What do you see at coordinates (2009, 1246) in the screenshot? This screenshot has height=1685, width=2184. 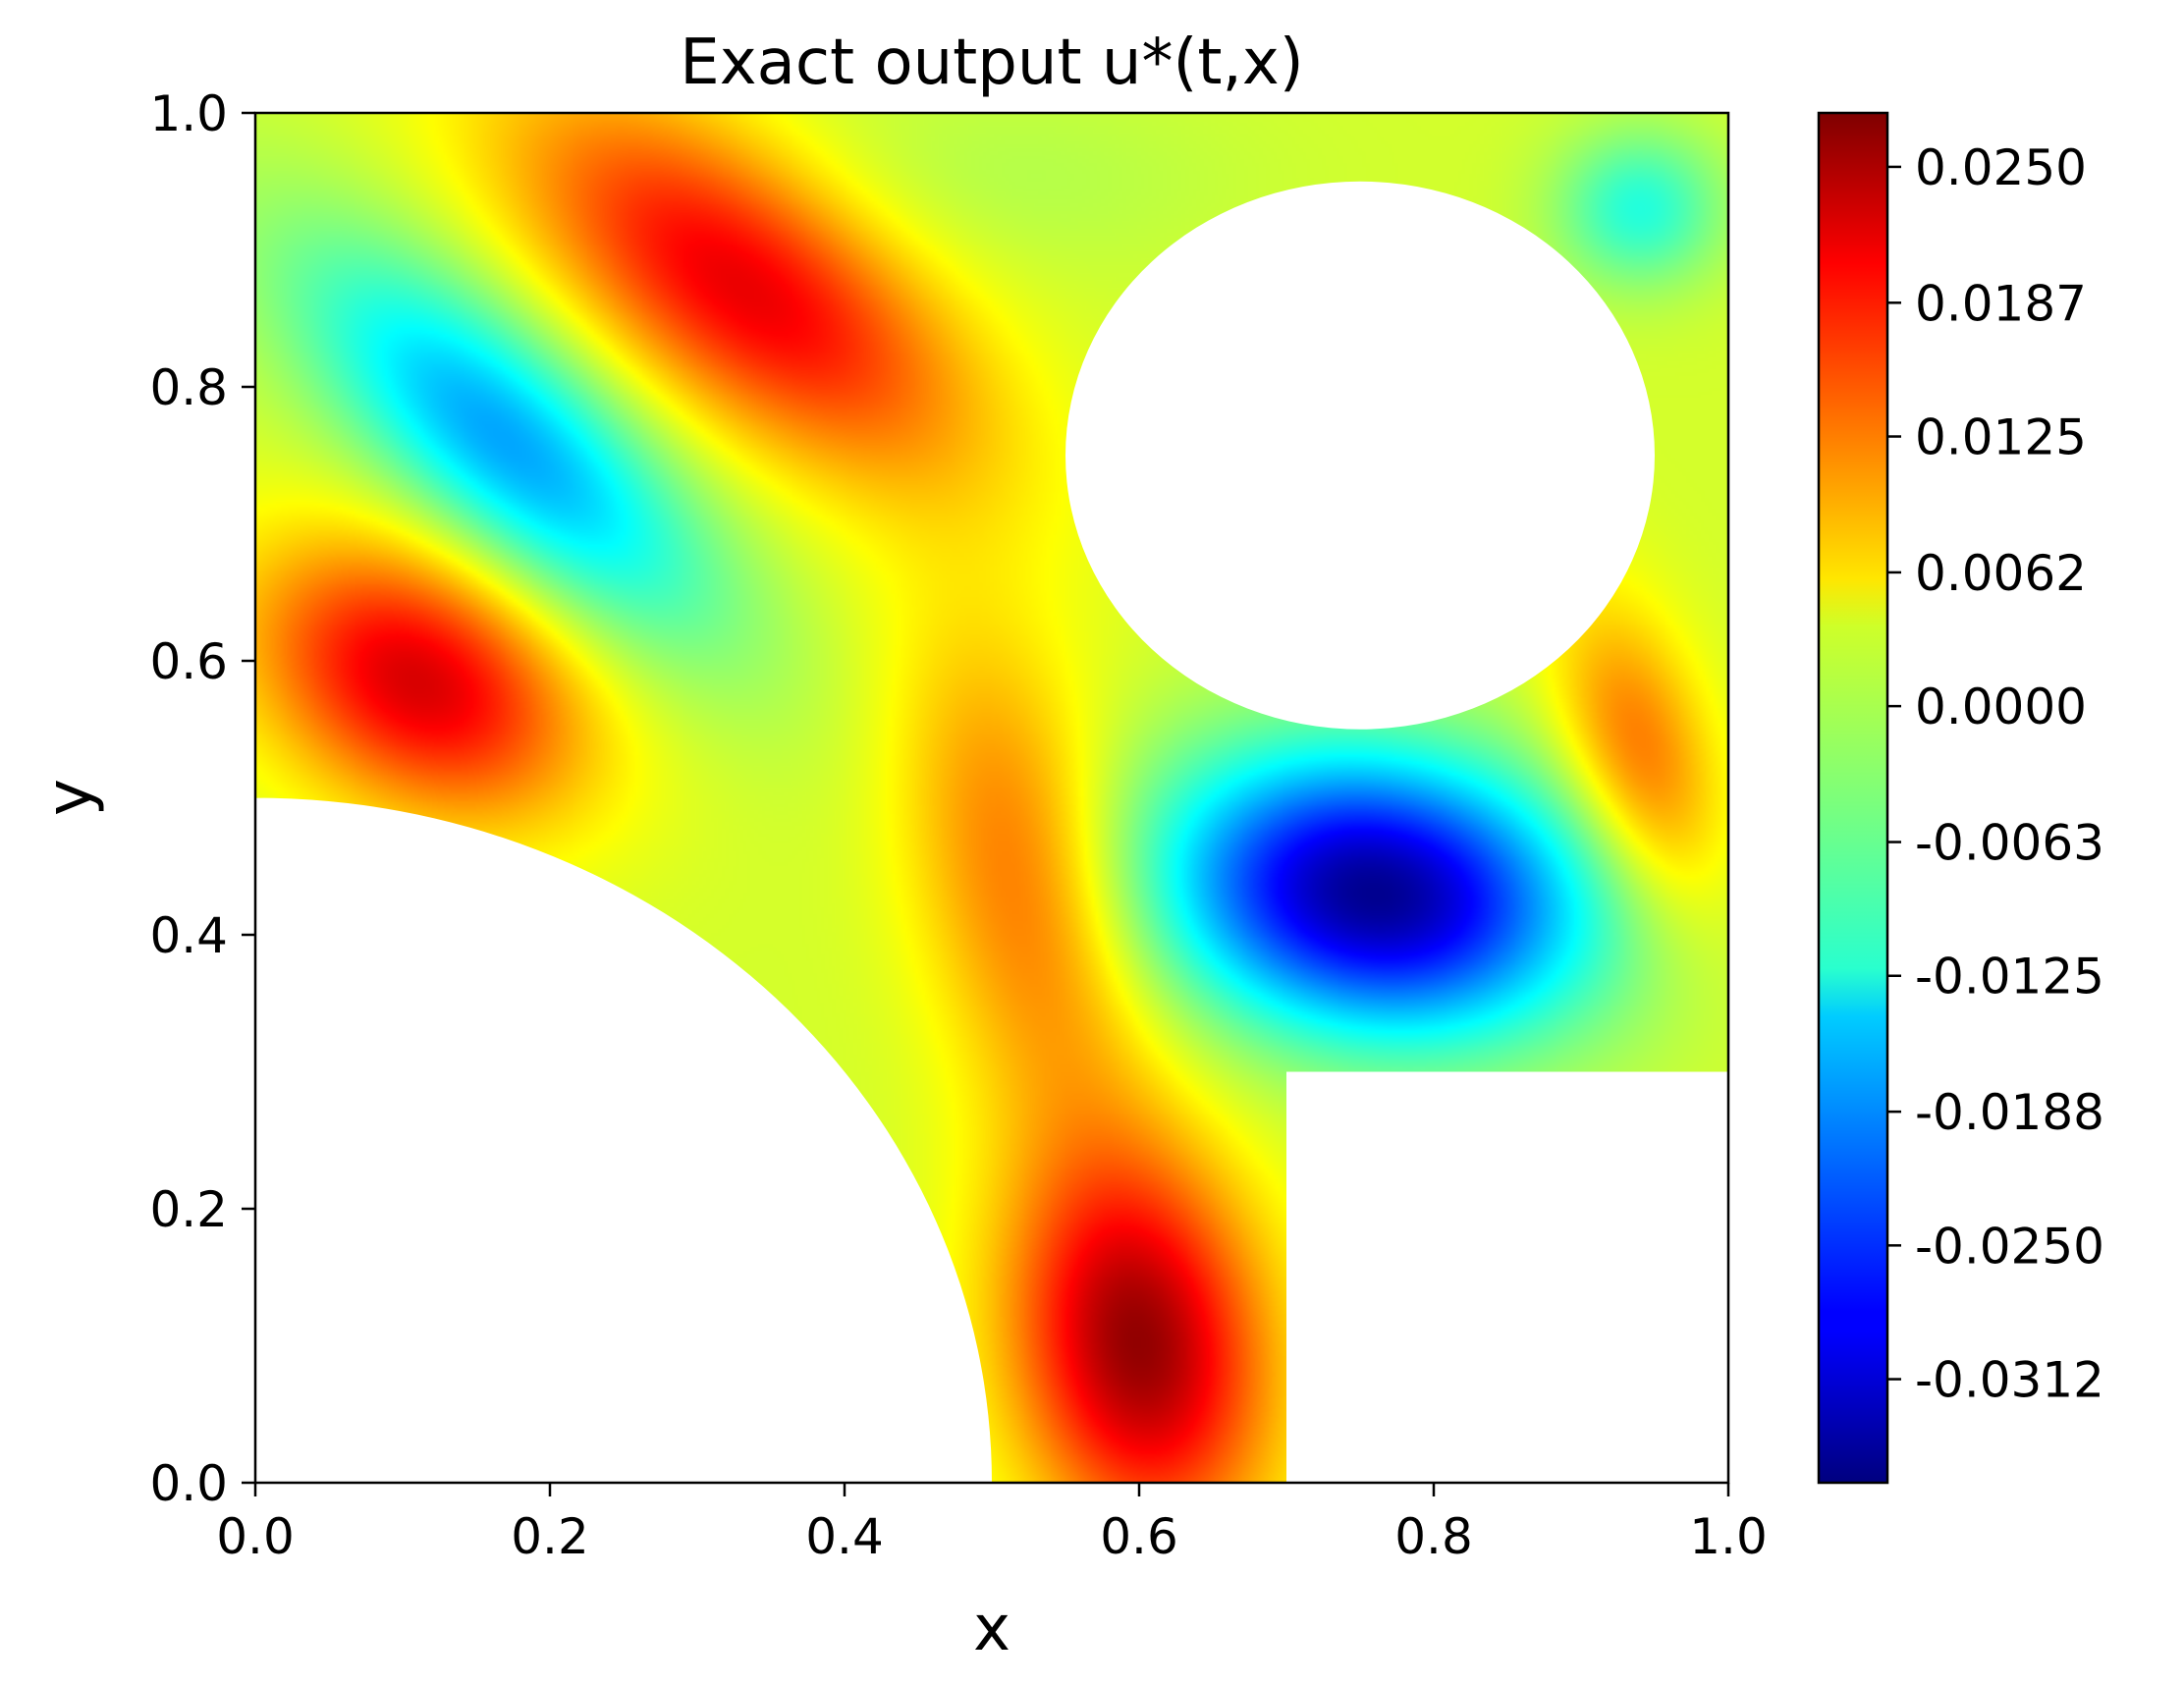 I see `colorbar-tick-label: -0.0250` at bounding box center [2009, 1246].